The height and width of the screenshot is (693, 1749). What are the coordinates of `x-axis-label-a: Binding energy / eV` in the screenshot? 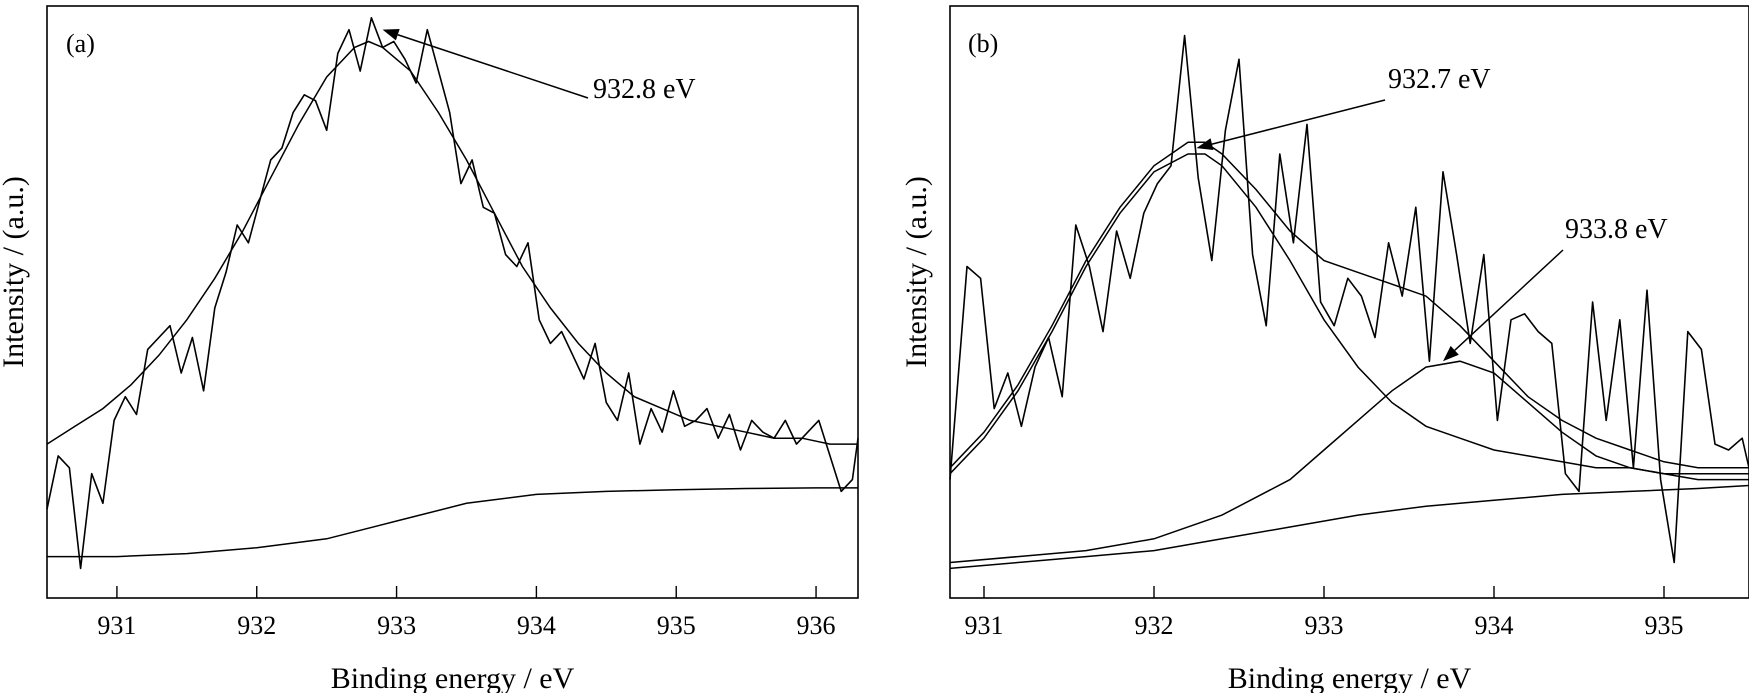 It's located at (453, 677).